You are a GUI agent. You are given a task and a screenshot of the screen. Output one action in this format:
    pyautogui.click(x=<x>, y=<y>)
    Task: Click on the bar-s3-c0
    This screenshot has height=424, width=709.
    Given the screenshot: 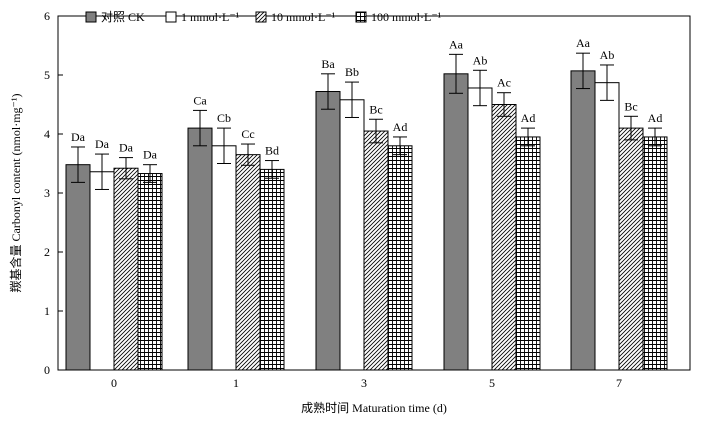 What is the action you would take?
    pyautogui.click(x=150, y=272)
    